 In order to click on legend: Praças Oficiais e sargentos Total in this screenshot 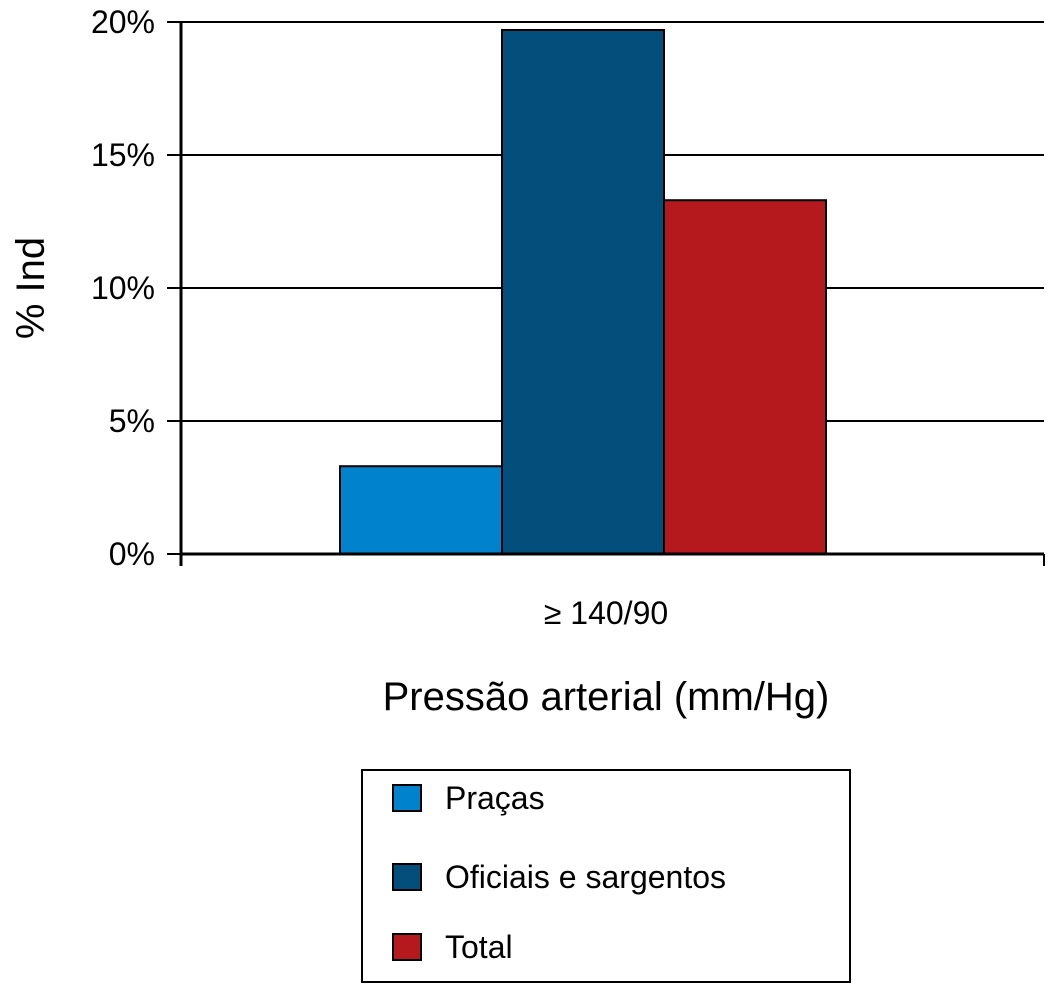, I will do `click(606, 876)`.